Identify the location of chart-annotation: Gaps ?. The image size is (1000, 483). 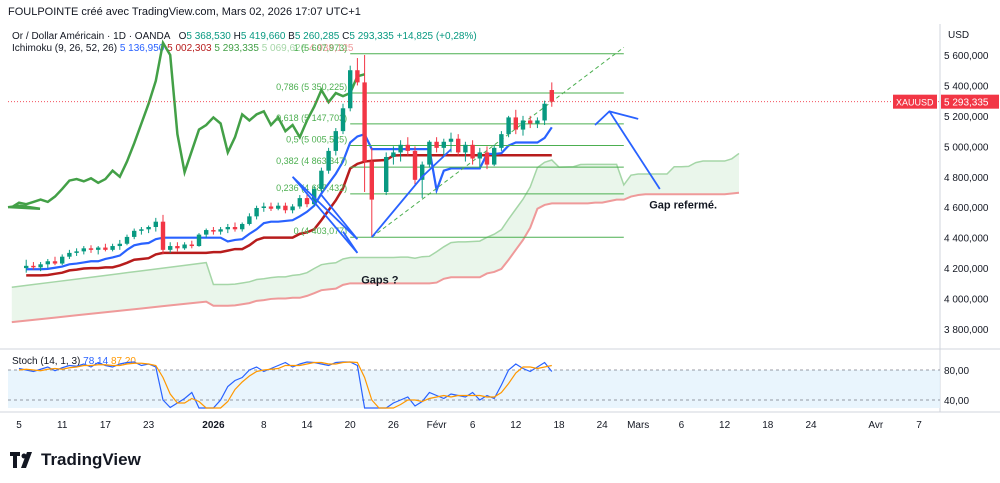
(380, 280).